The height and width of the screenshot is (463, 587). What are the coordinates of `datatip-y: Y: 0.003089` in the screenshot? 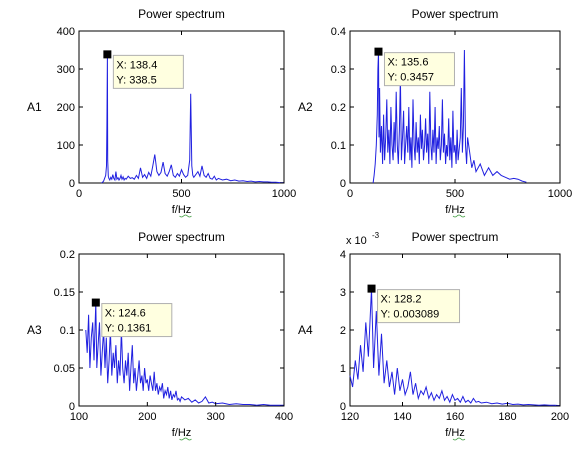 It's located at (410, 315).